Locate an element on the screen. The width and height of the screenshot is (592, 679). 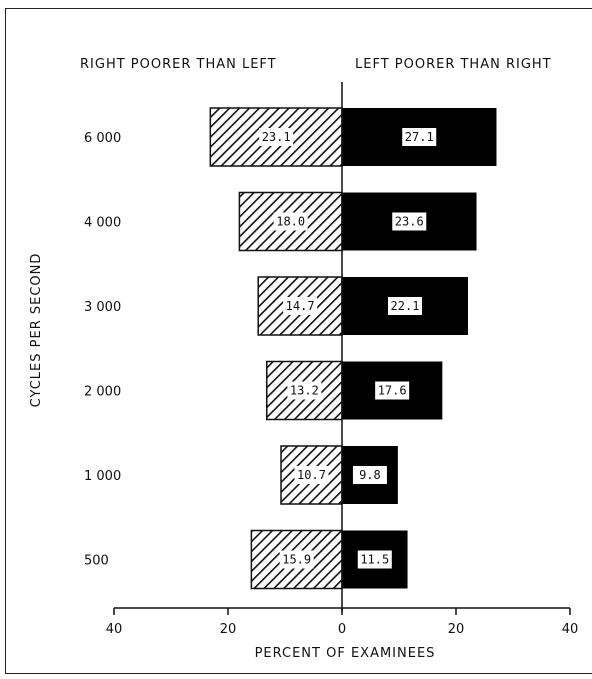
x-tick-label-4: 40 is located at coordinates (570, 629).